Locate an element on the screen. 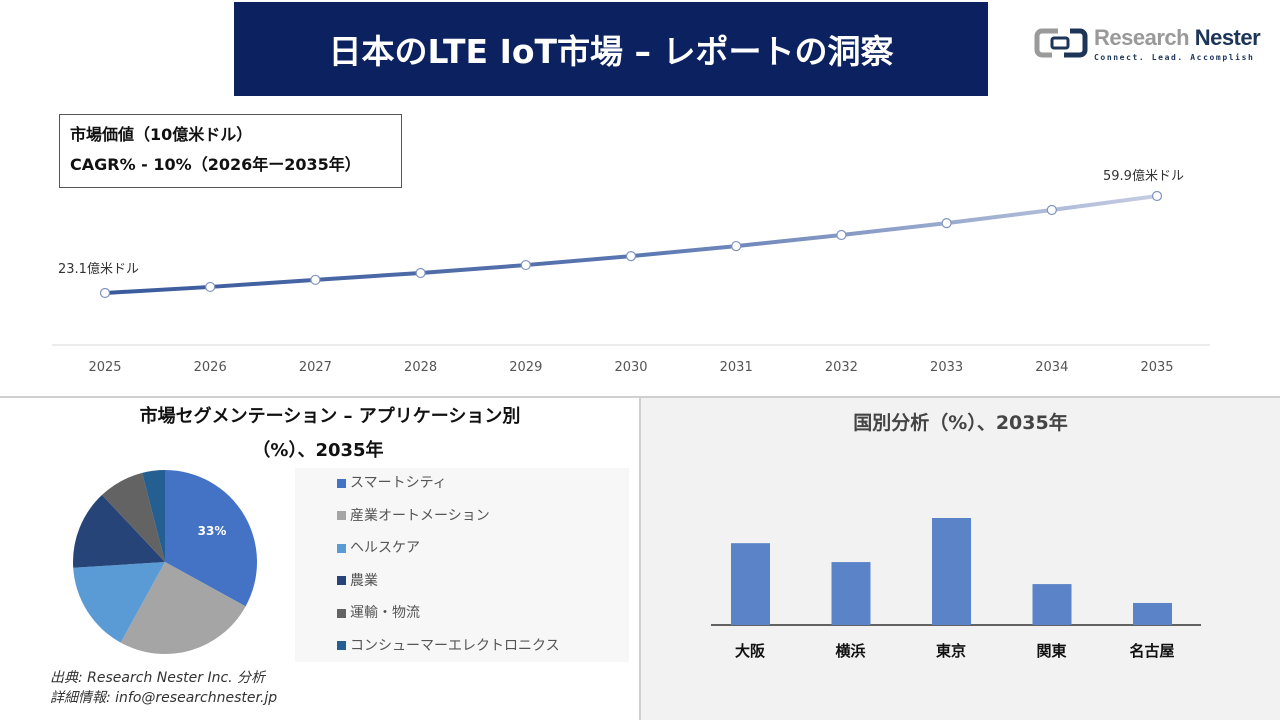 This screenshot has width=1280, height=720. legend-item: ヘルスケア is located at coordinates (378, 548).